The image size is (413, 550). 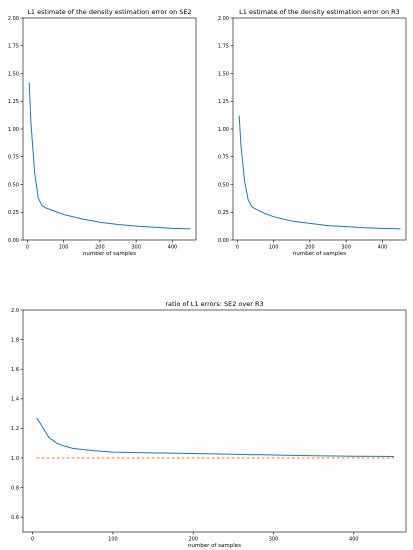 I want to click on y-tick-label: 1.0, so click(x=15, y=459).